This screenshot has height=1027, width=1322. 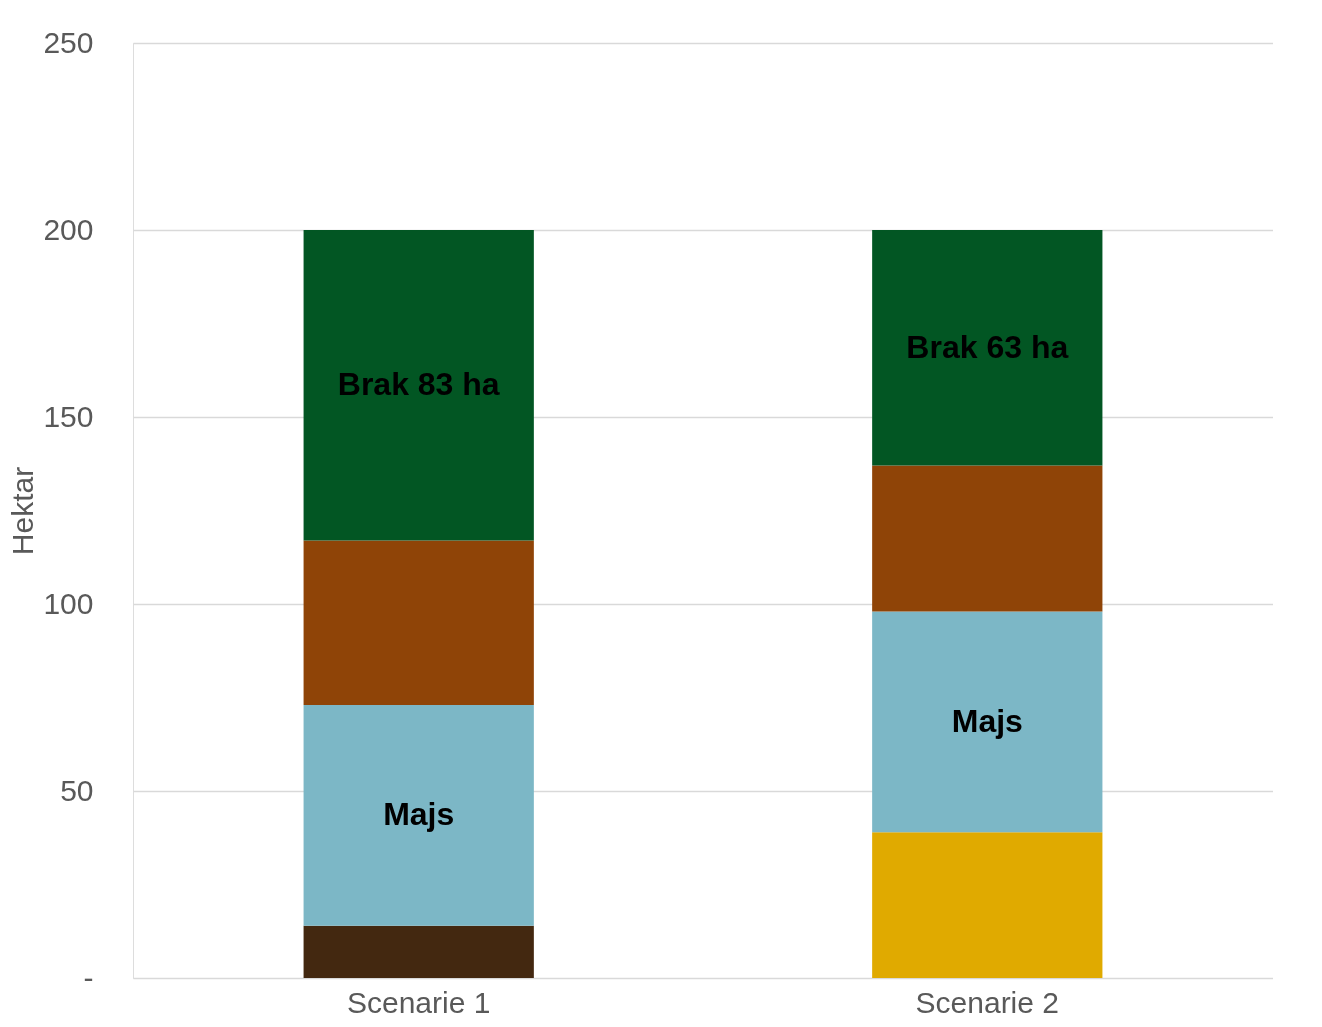 I want to click on y-tick-label: 50, so click(x=77, y=790).